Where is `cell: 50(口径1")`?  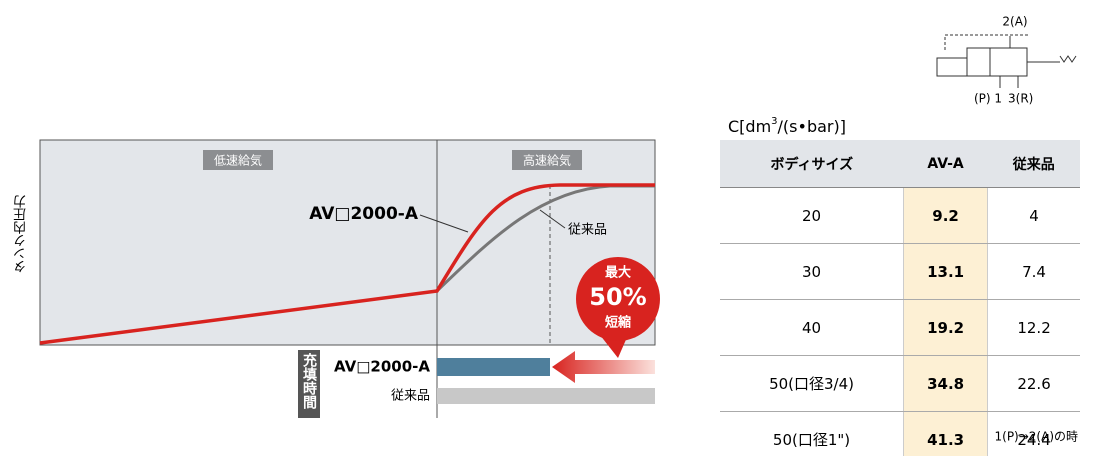
cell: 50(口径1") is located at coordinates (812, 433).